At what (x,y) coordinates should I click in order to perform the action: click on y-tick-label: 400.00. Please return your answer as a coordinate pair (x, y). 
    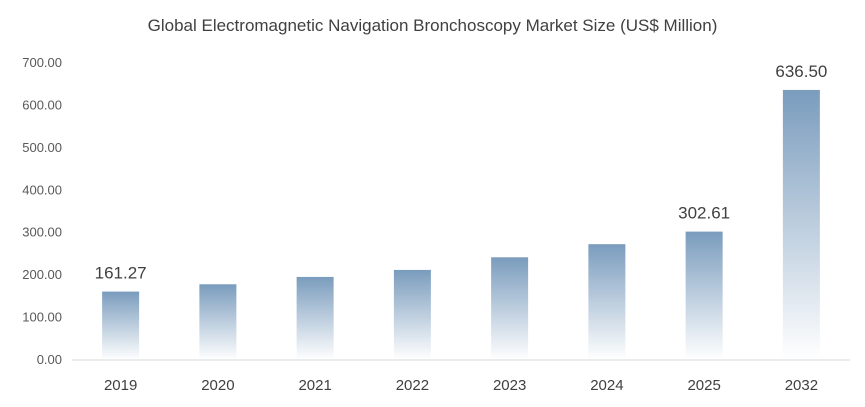
    Looking at the image, I should click on (42, 189).